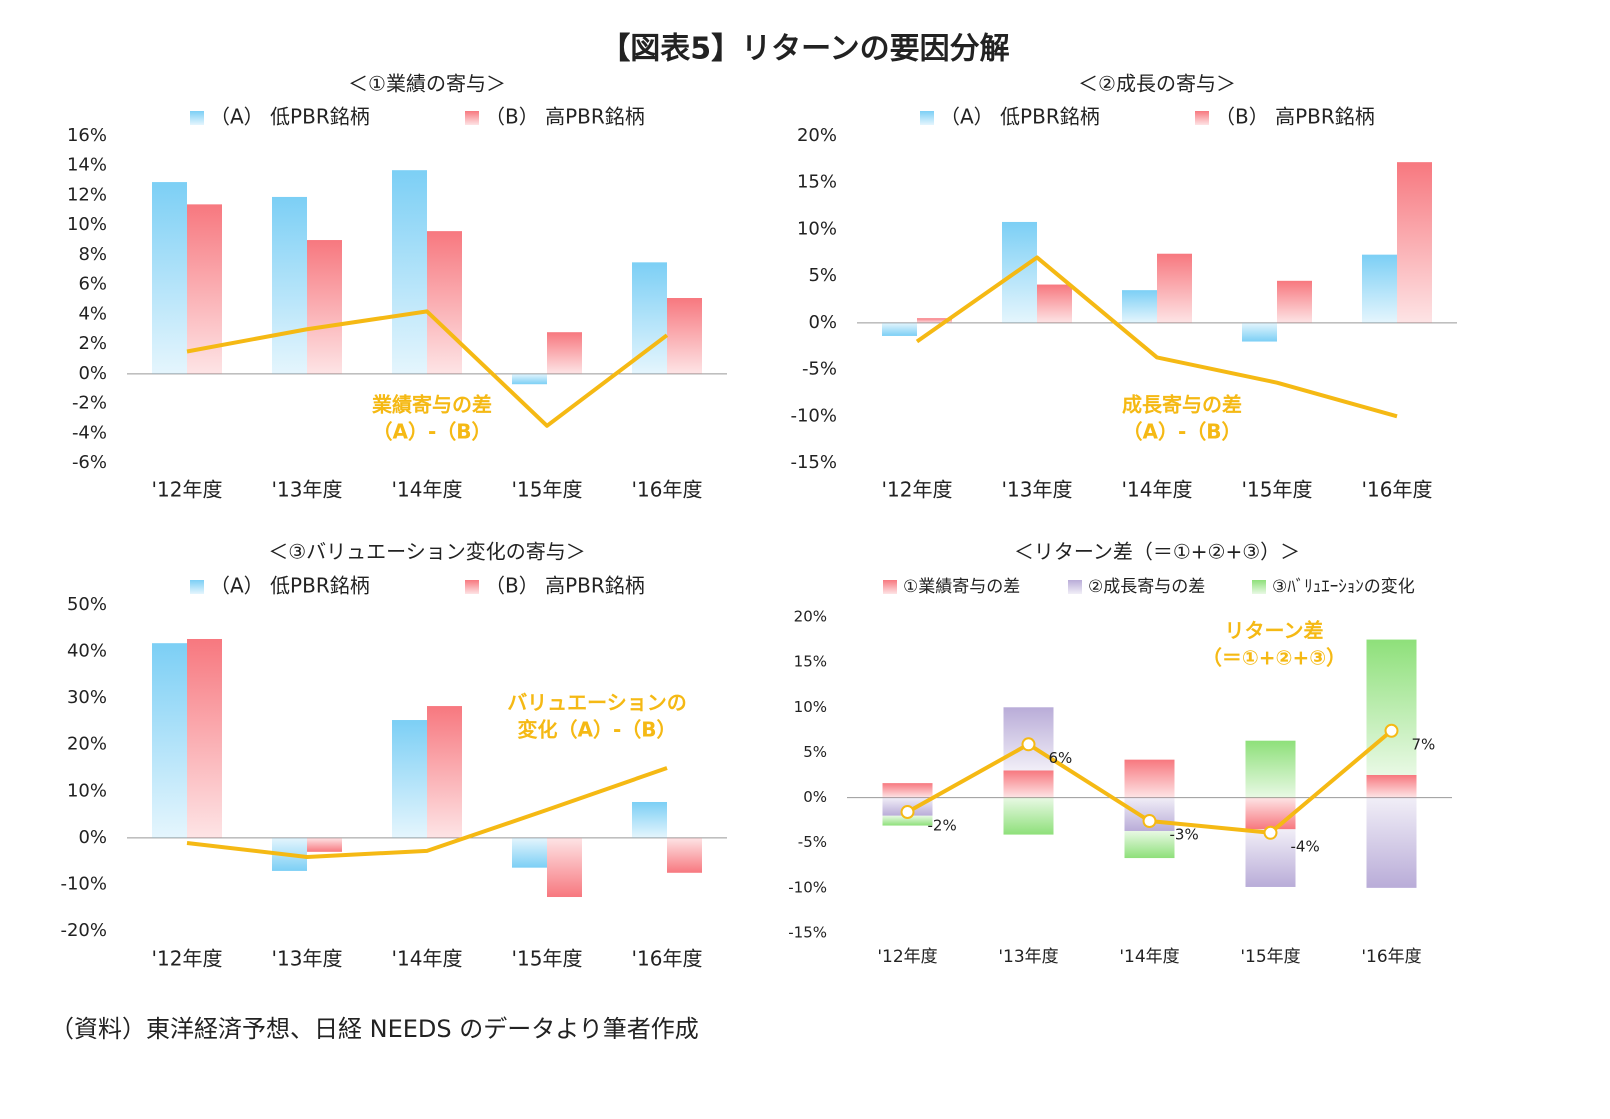  I want to click on y-tick-label: 6%, so click(92, 284).